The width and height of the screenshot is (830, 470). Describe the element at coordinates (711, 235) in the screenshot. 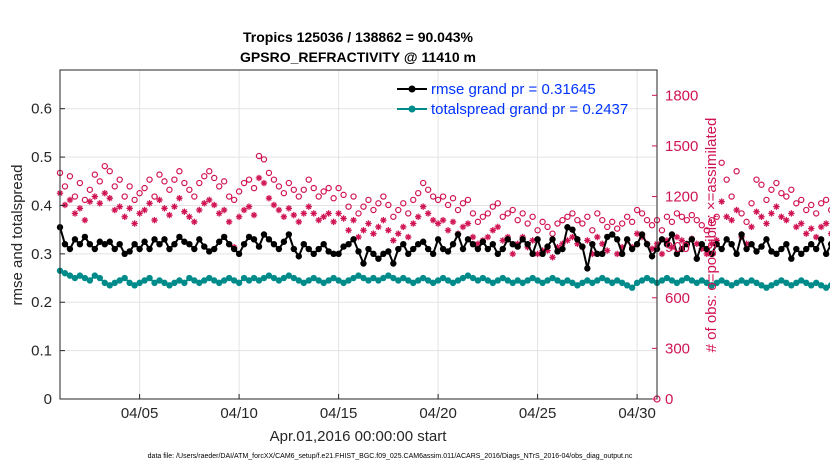

I see `right-y-axis-label: # of obs: o=possible; ×=assimilated` at that location.